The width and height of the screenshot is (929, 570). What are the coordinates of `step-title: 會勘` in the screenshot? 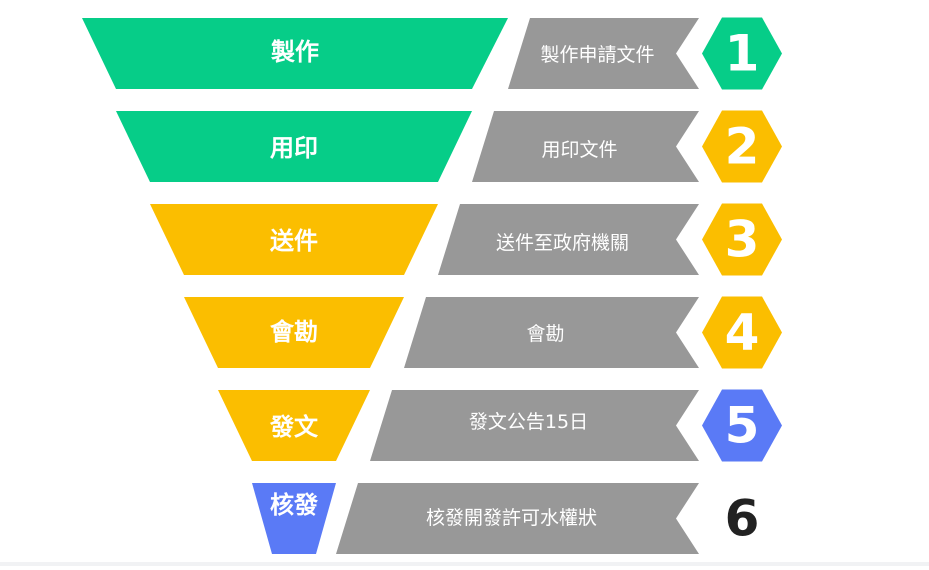 It's located at (294, 332).